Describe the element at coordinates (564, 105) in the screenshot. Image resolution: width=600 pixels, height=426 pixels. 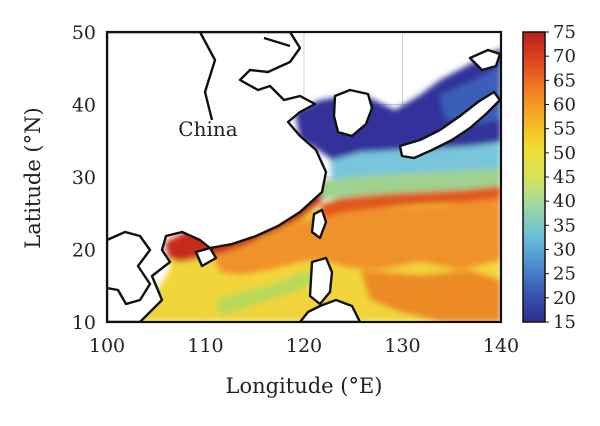
I see `colorbar-tick-label: 60` at that location.